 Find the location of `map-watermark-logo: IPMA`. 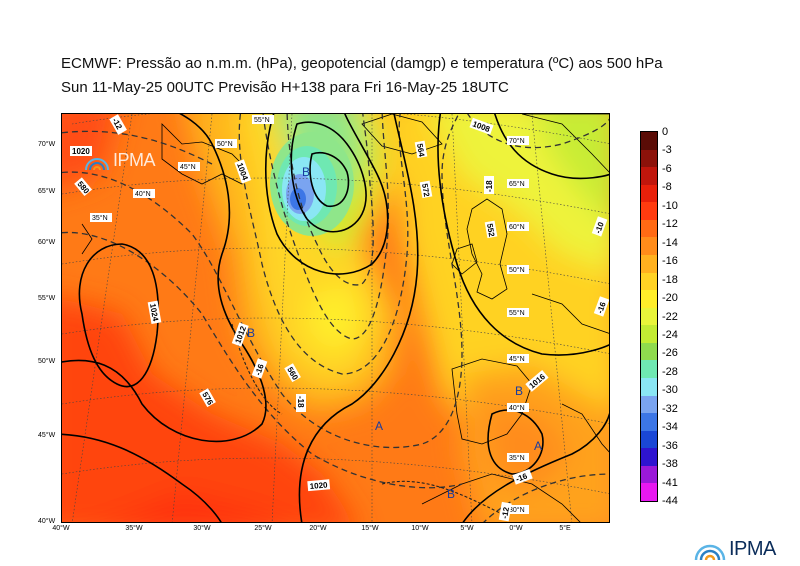

map-watermark-logo: IPMA is located at coordinates (120, 160).